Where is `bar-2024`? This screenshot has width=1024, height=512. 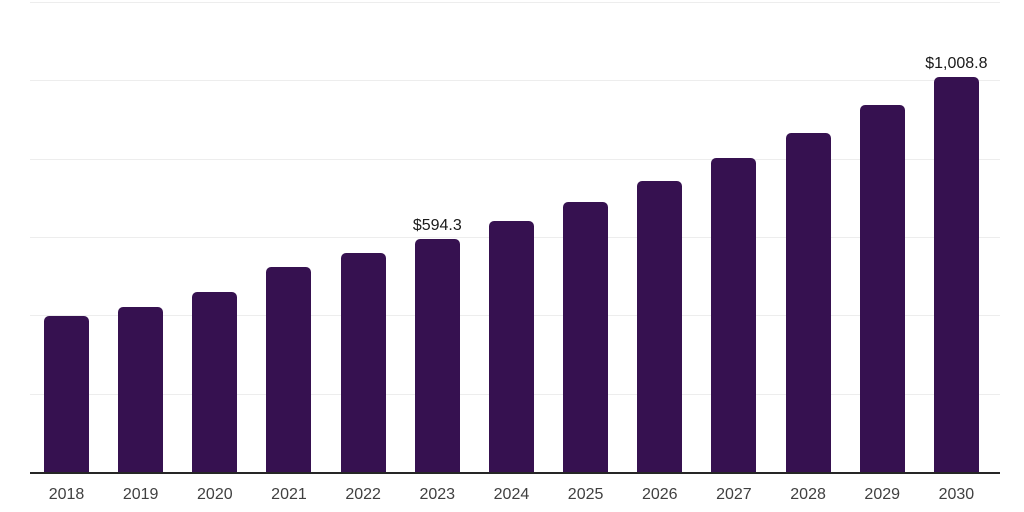
bar-2024 is located at coordinates (511, 346).